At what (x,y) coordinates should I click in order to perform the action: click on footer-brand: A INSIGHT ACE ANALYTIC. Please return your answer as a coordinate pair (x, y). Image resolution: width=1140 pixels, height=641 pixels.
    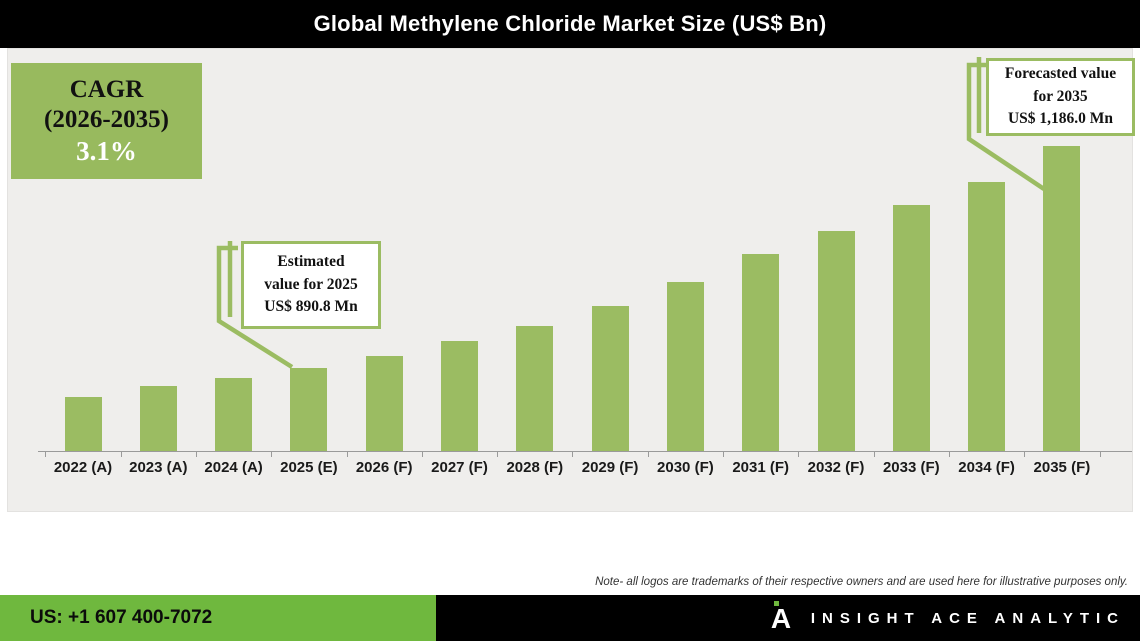
    Looking at the image, I should click on (948, 618).